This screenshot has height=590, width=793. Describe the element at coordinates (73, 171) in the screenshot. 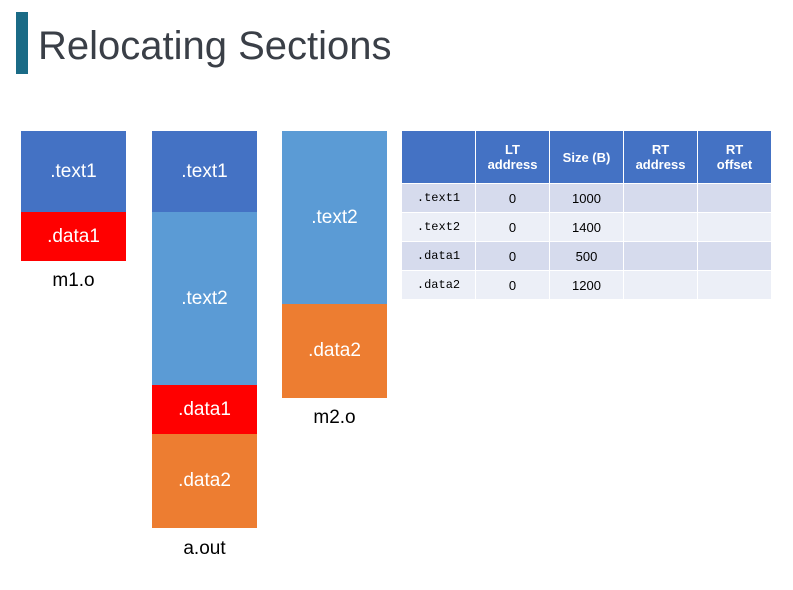

I see `m1-text1-section: .text1` at that location.